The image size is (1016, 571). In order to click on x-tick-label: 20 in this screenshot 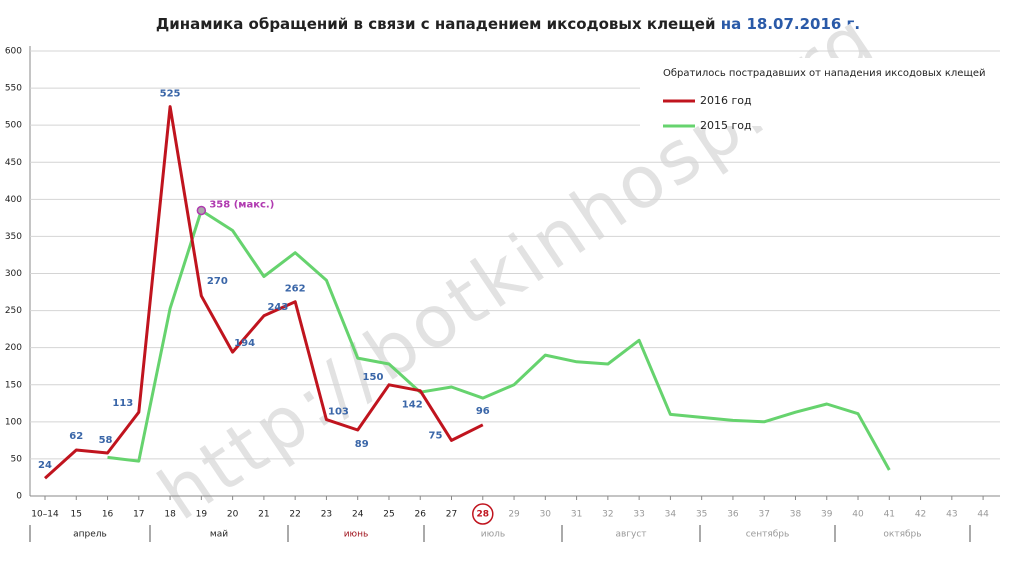, I will do `click(233, 515)`.